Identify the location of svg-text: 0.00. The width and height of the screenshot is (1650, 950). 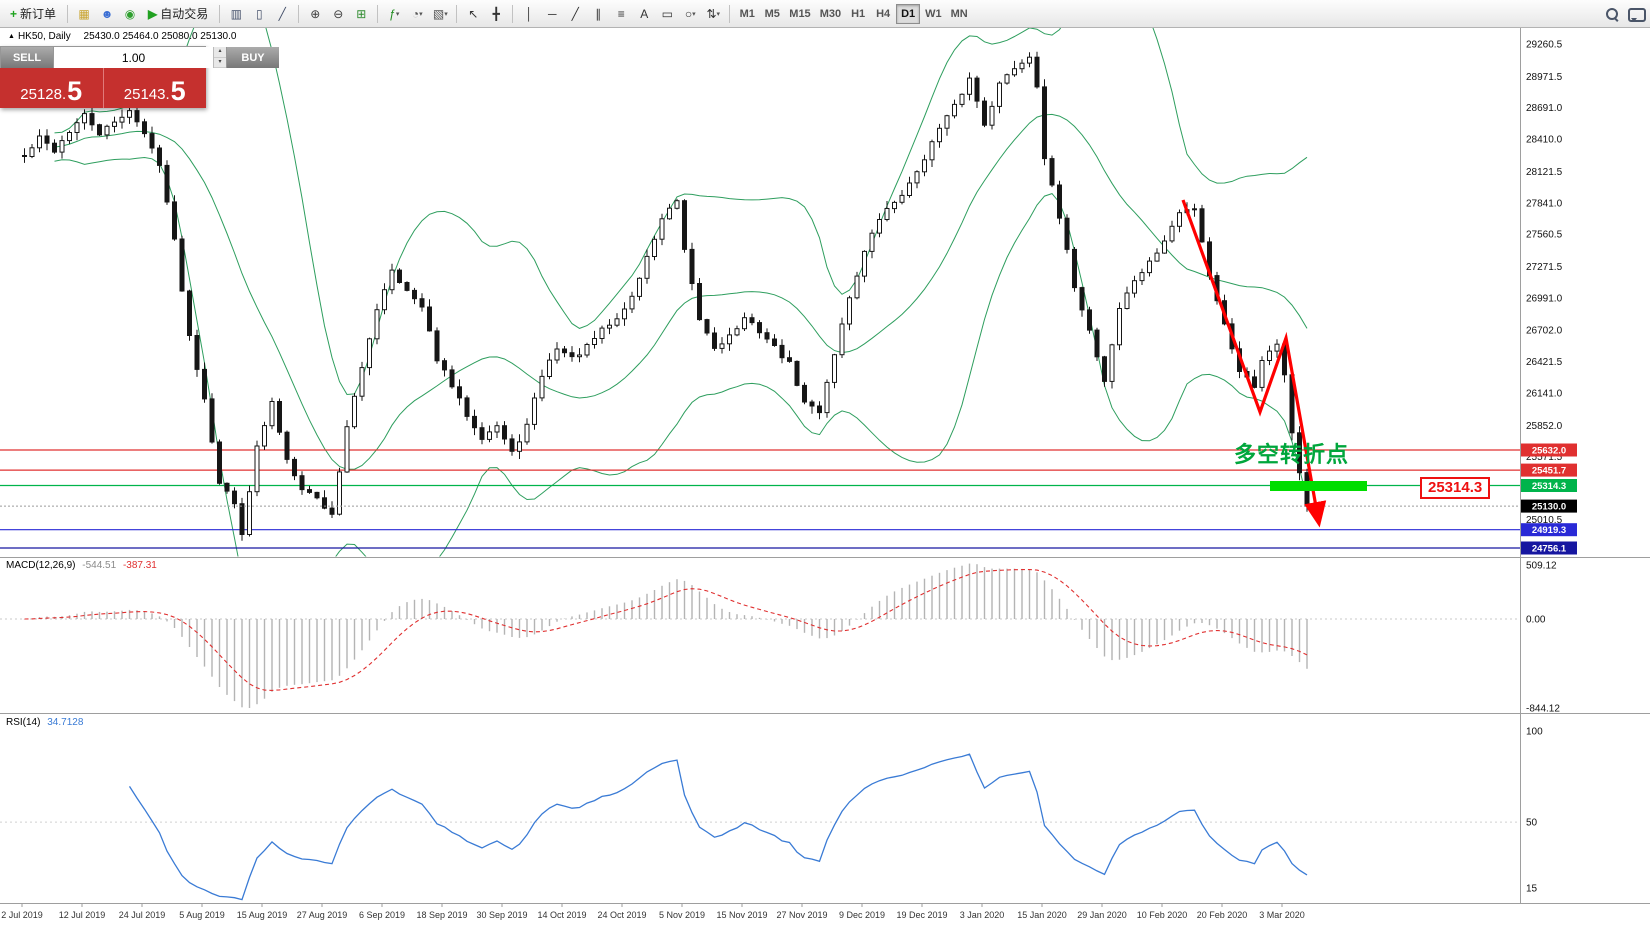
(1536, 620).